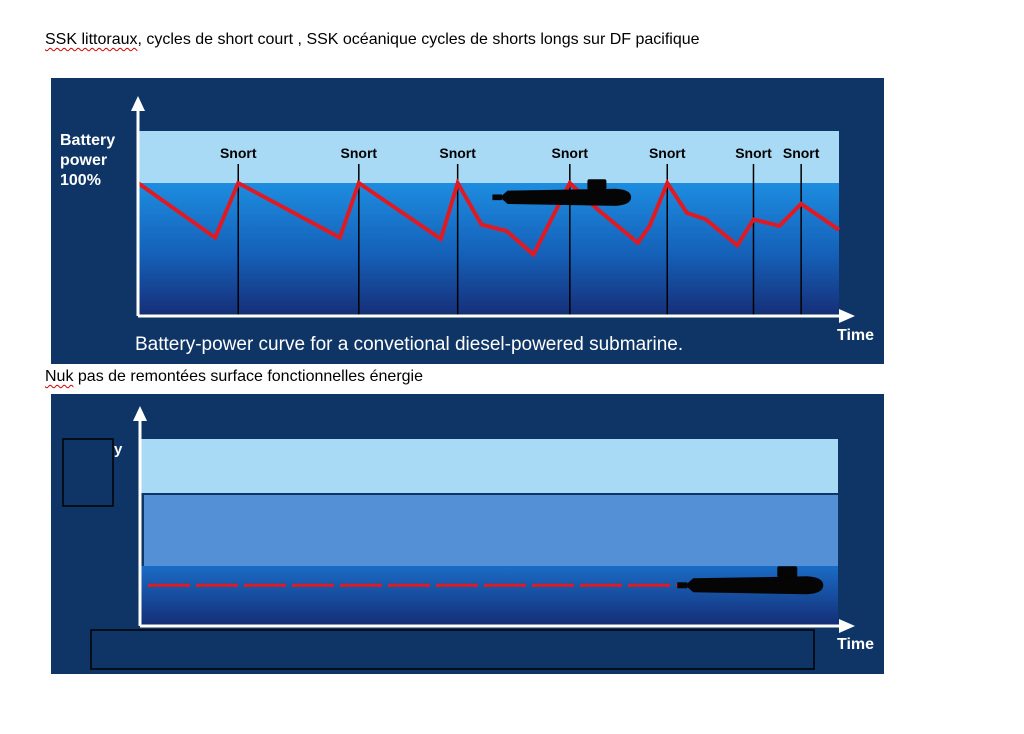 This screenshot has height=734, width=1024. Describe the element at coordinates (83, 160) in the screenshot. I see `y-axis-label-line-2: power` at that location.